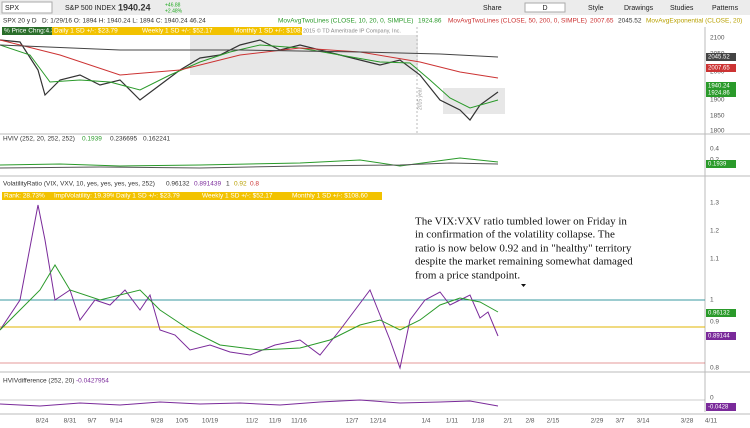 Image resolution: width=750 pixels, height=428 pixels. What do you see at coordinates (478, 421) in the screenshot?
I see `date-label: 1/18` at bounding box center [478, 421].